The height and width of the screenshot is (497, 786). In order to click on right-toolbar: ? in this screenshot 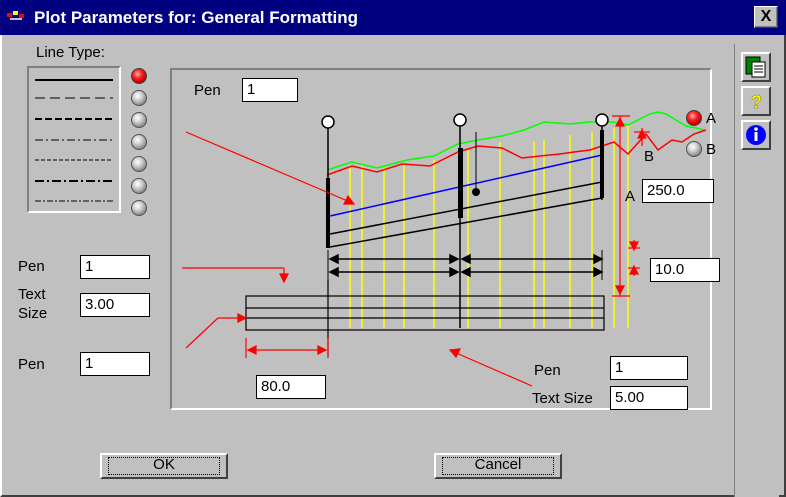, I will do `click(756, 270)`.